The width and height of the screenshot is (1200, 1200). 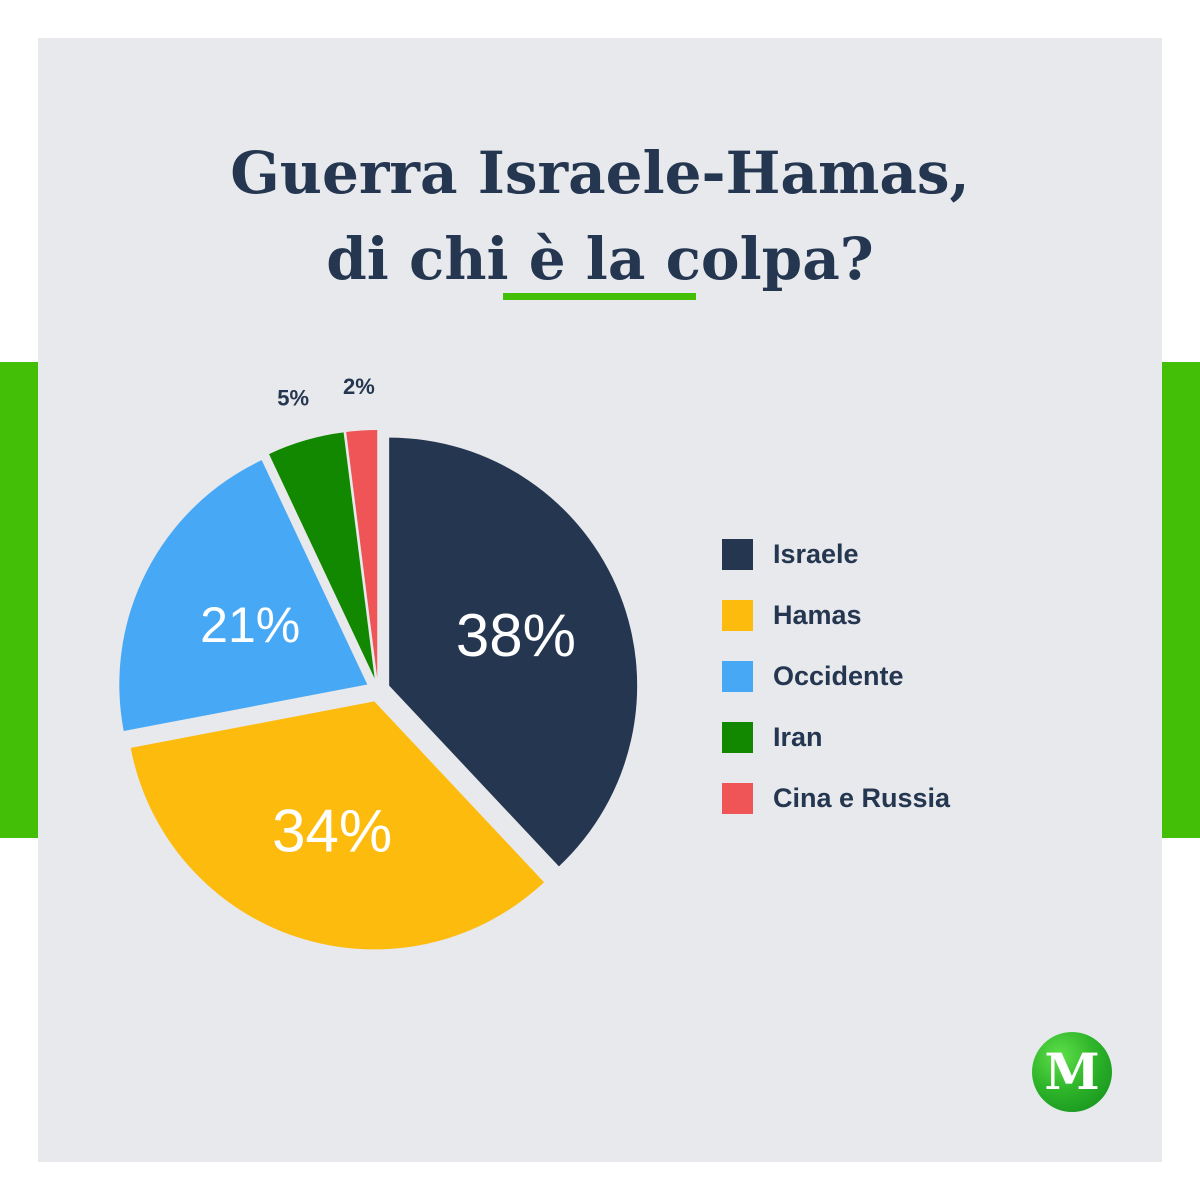 I want to click on pie-slice-iran, so click(x=322, y=555).